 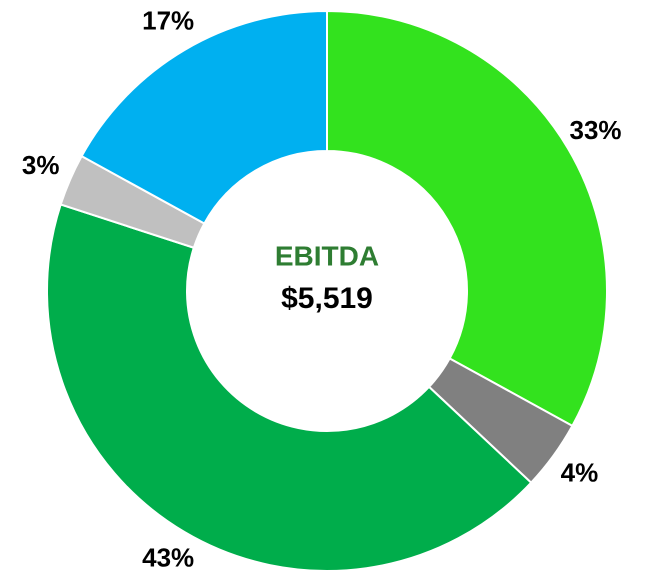 What do you see at coordinates (168, 20) in the screenshot?
I see `data-label: 17%` at bounding box center [168, 20].